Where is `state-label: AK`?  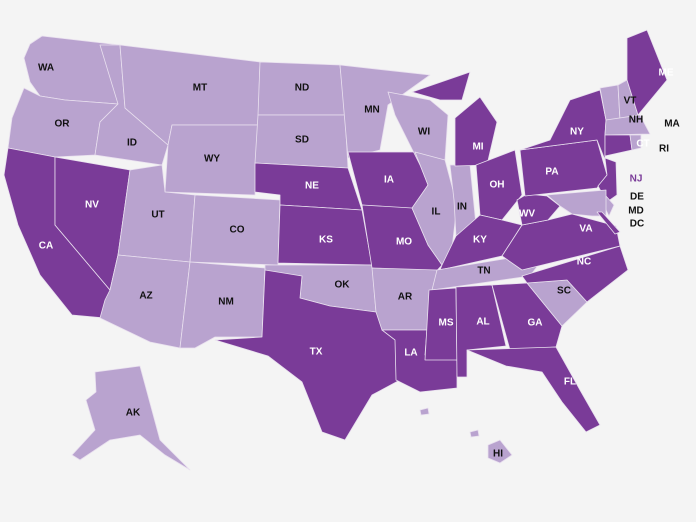
state-label: AK is located at coordinates (133, 413).